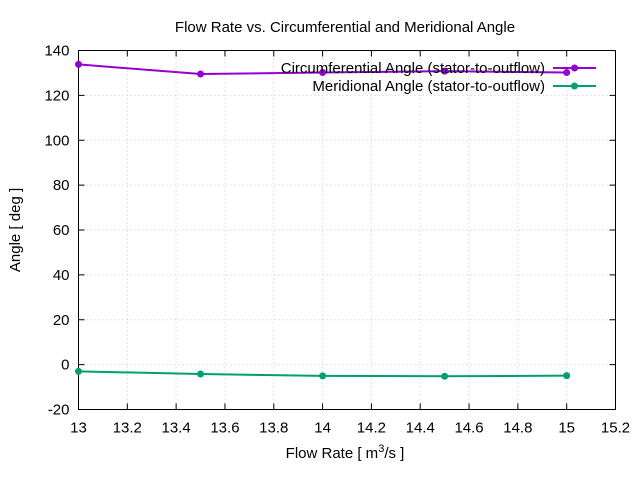 The height and width of the screenshot is (480, 640). Describe the element at coordinates (59, 410) in the screenshot. I see `y-tick-label: -20` at that location.